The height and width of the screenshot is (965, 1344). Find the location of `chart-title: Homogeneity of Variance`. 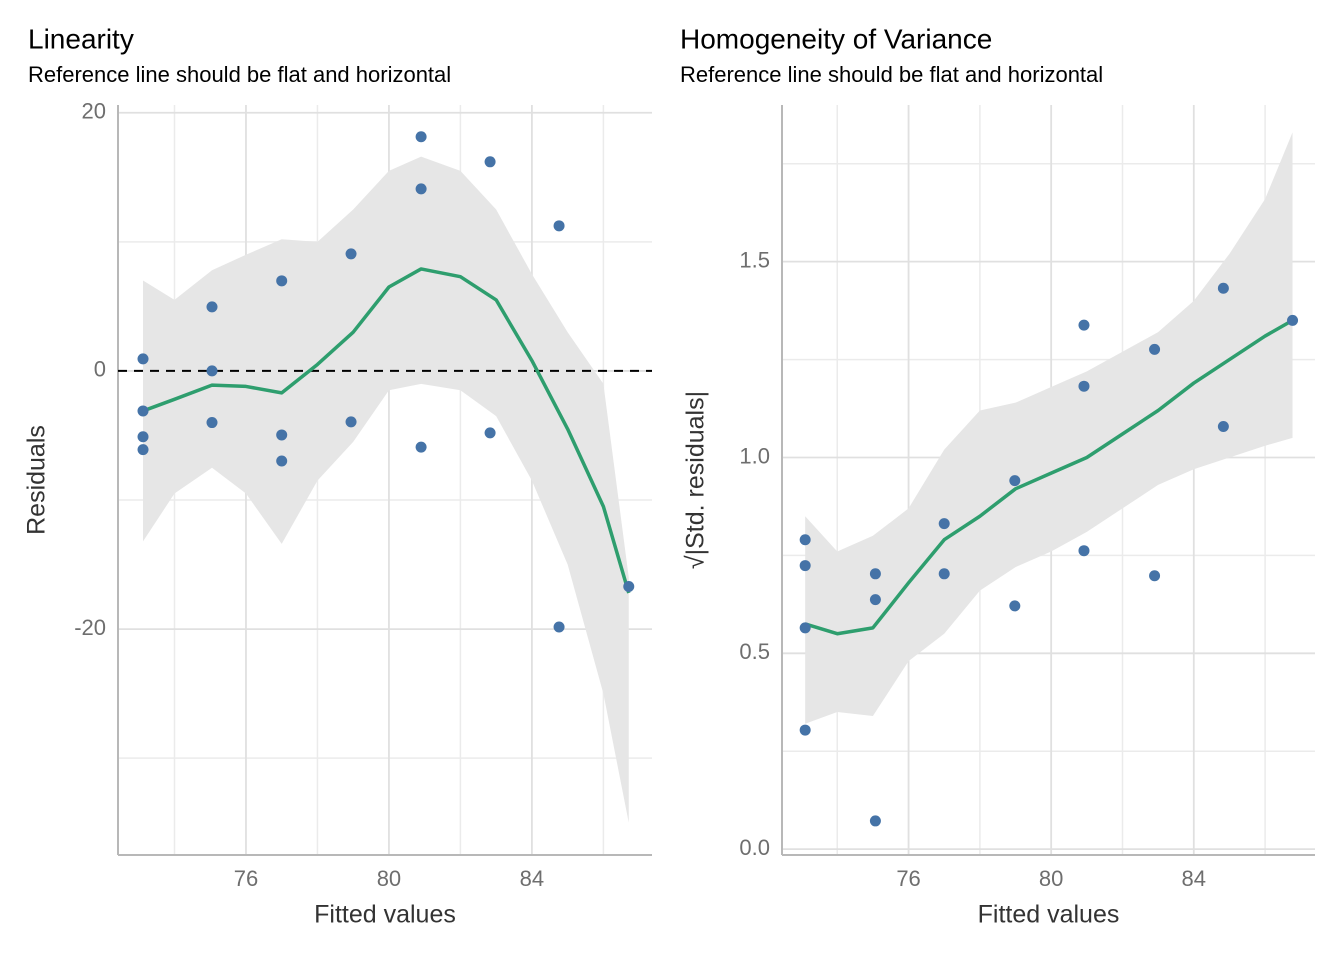

chart-title: Homogeneity of Variance is located at coordinates (836, 38).